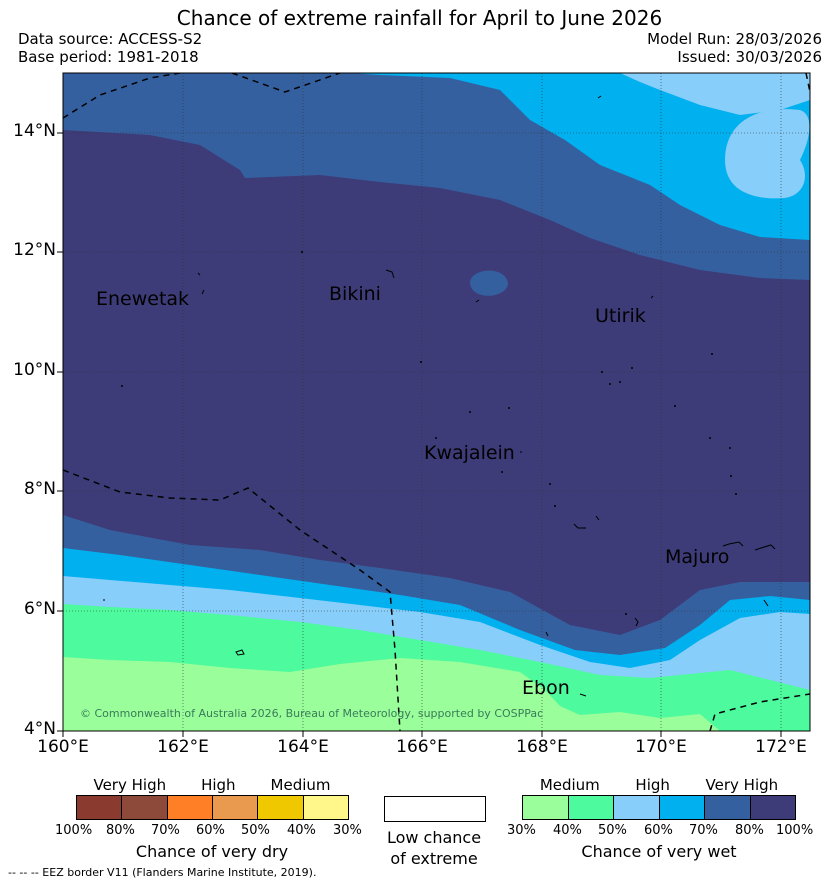  Describe the element at coordinates (434, 848) in the screenshot. I see `low-chance-label: Low chance of extreme` at that location.